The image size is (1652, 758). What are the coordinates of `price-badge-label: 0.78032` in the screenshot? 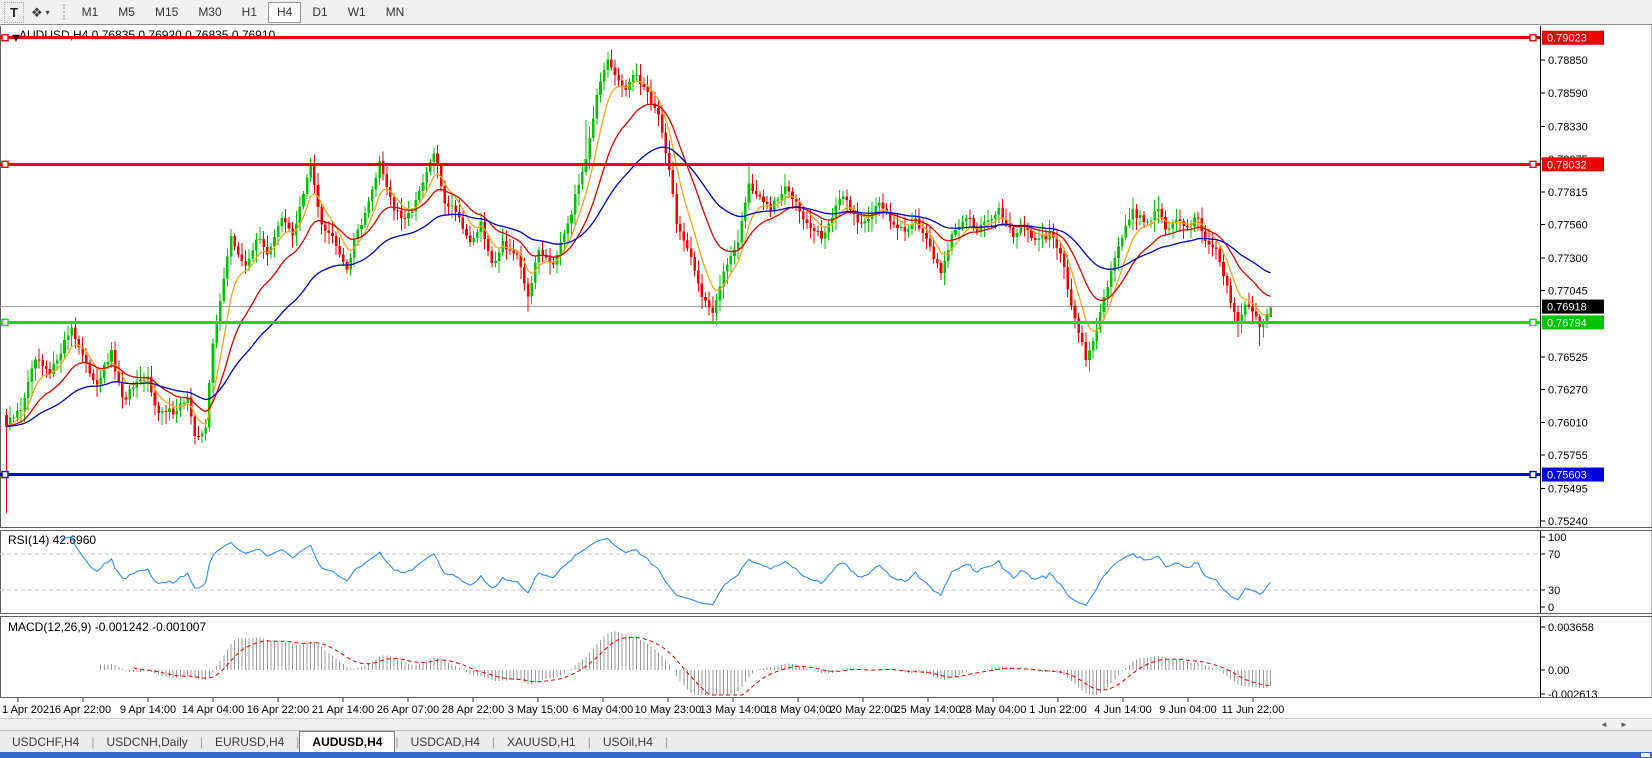 It's located at (1567, 165).